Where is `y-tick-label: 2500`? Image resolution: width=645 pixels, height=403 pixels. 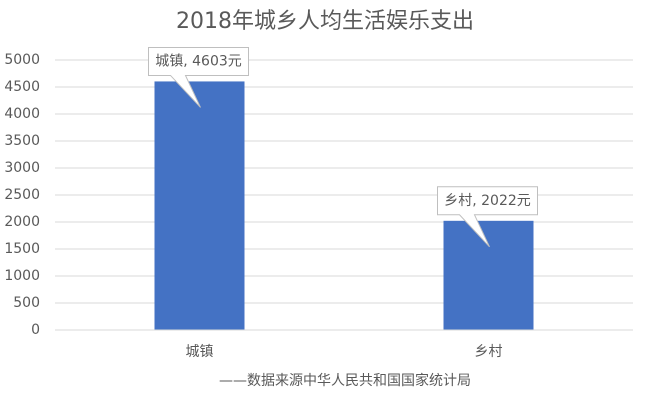
y-tick-label: 2500 is located at coordinates (22, 195).